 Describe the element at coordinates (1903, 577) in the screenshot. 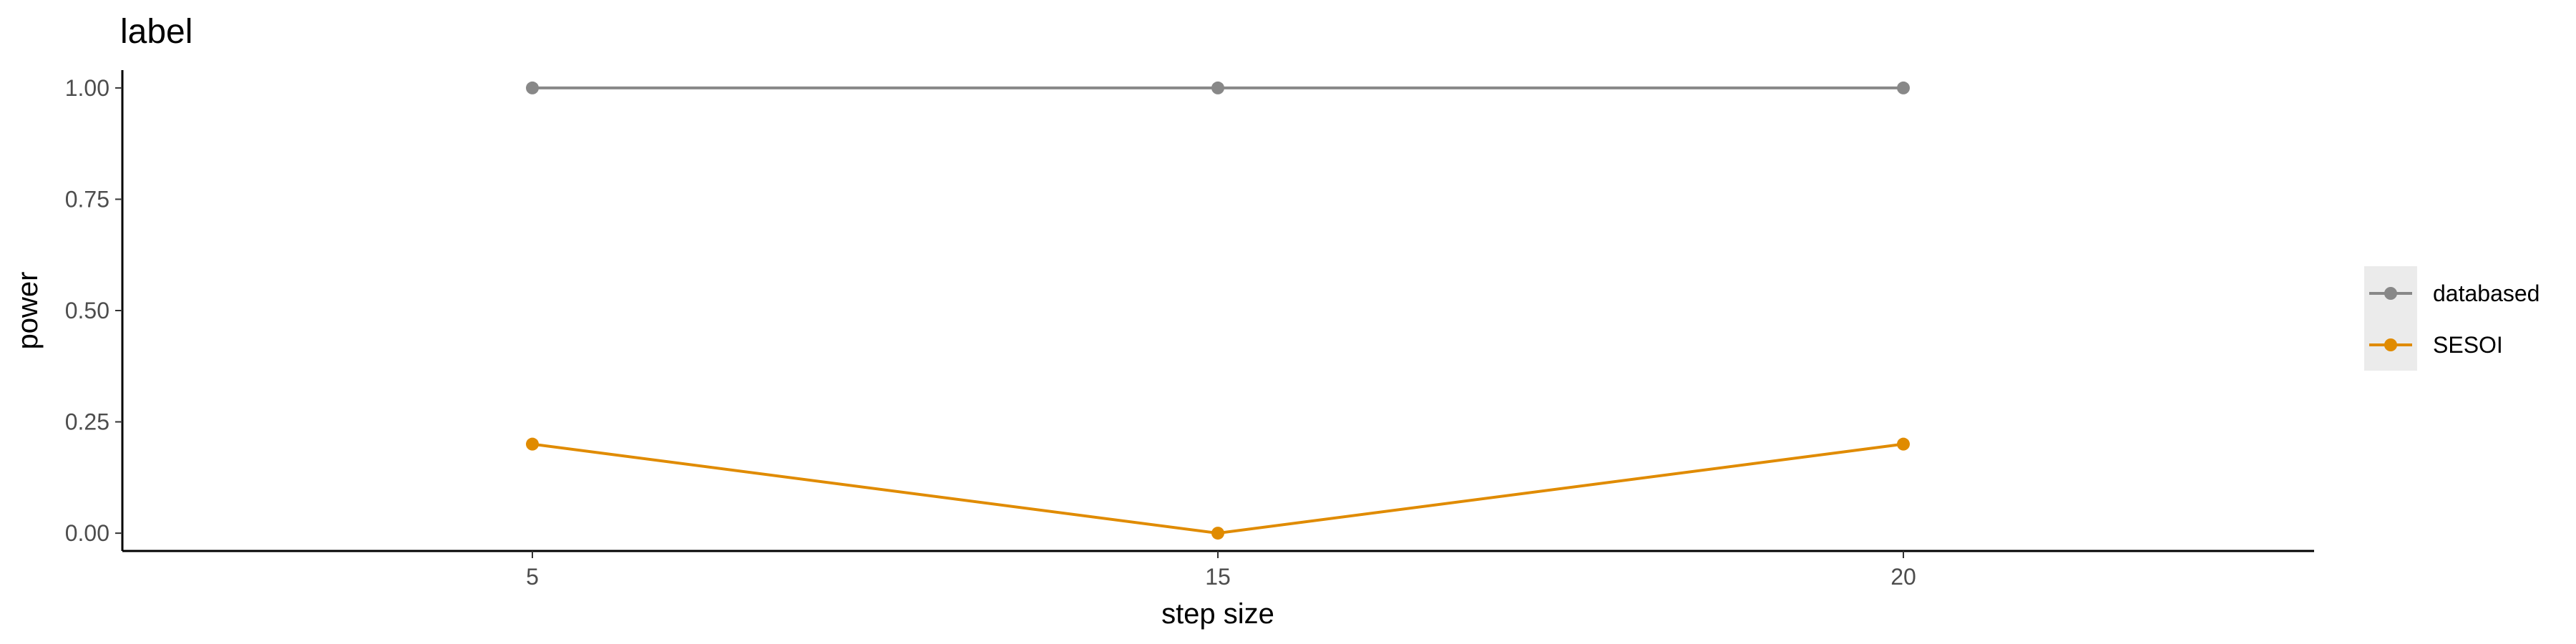

I see `x-tick-label: 20` at that location.